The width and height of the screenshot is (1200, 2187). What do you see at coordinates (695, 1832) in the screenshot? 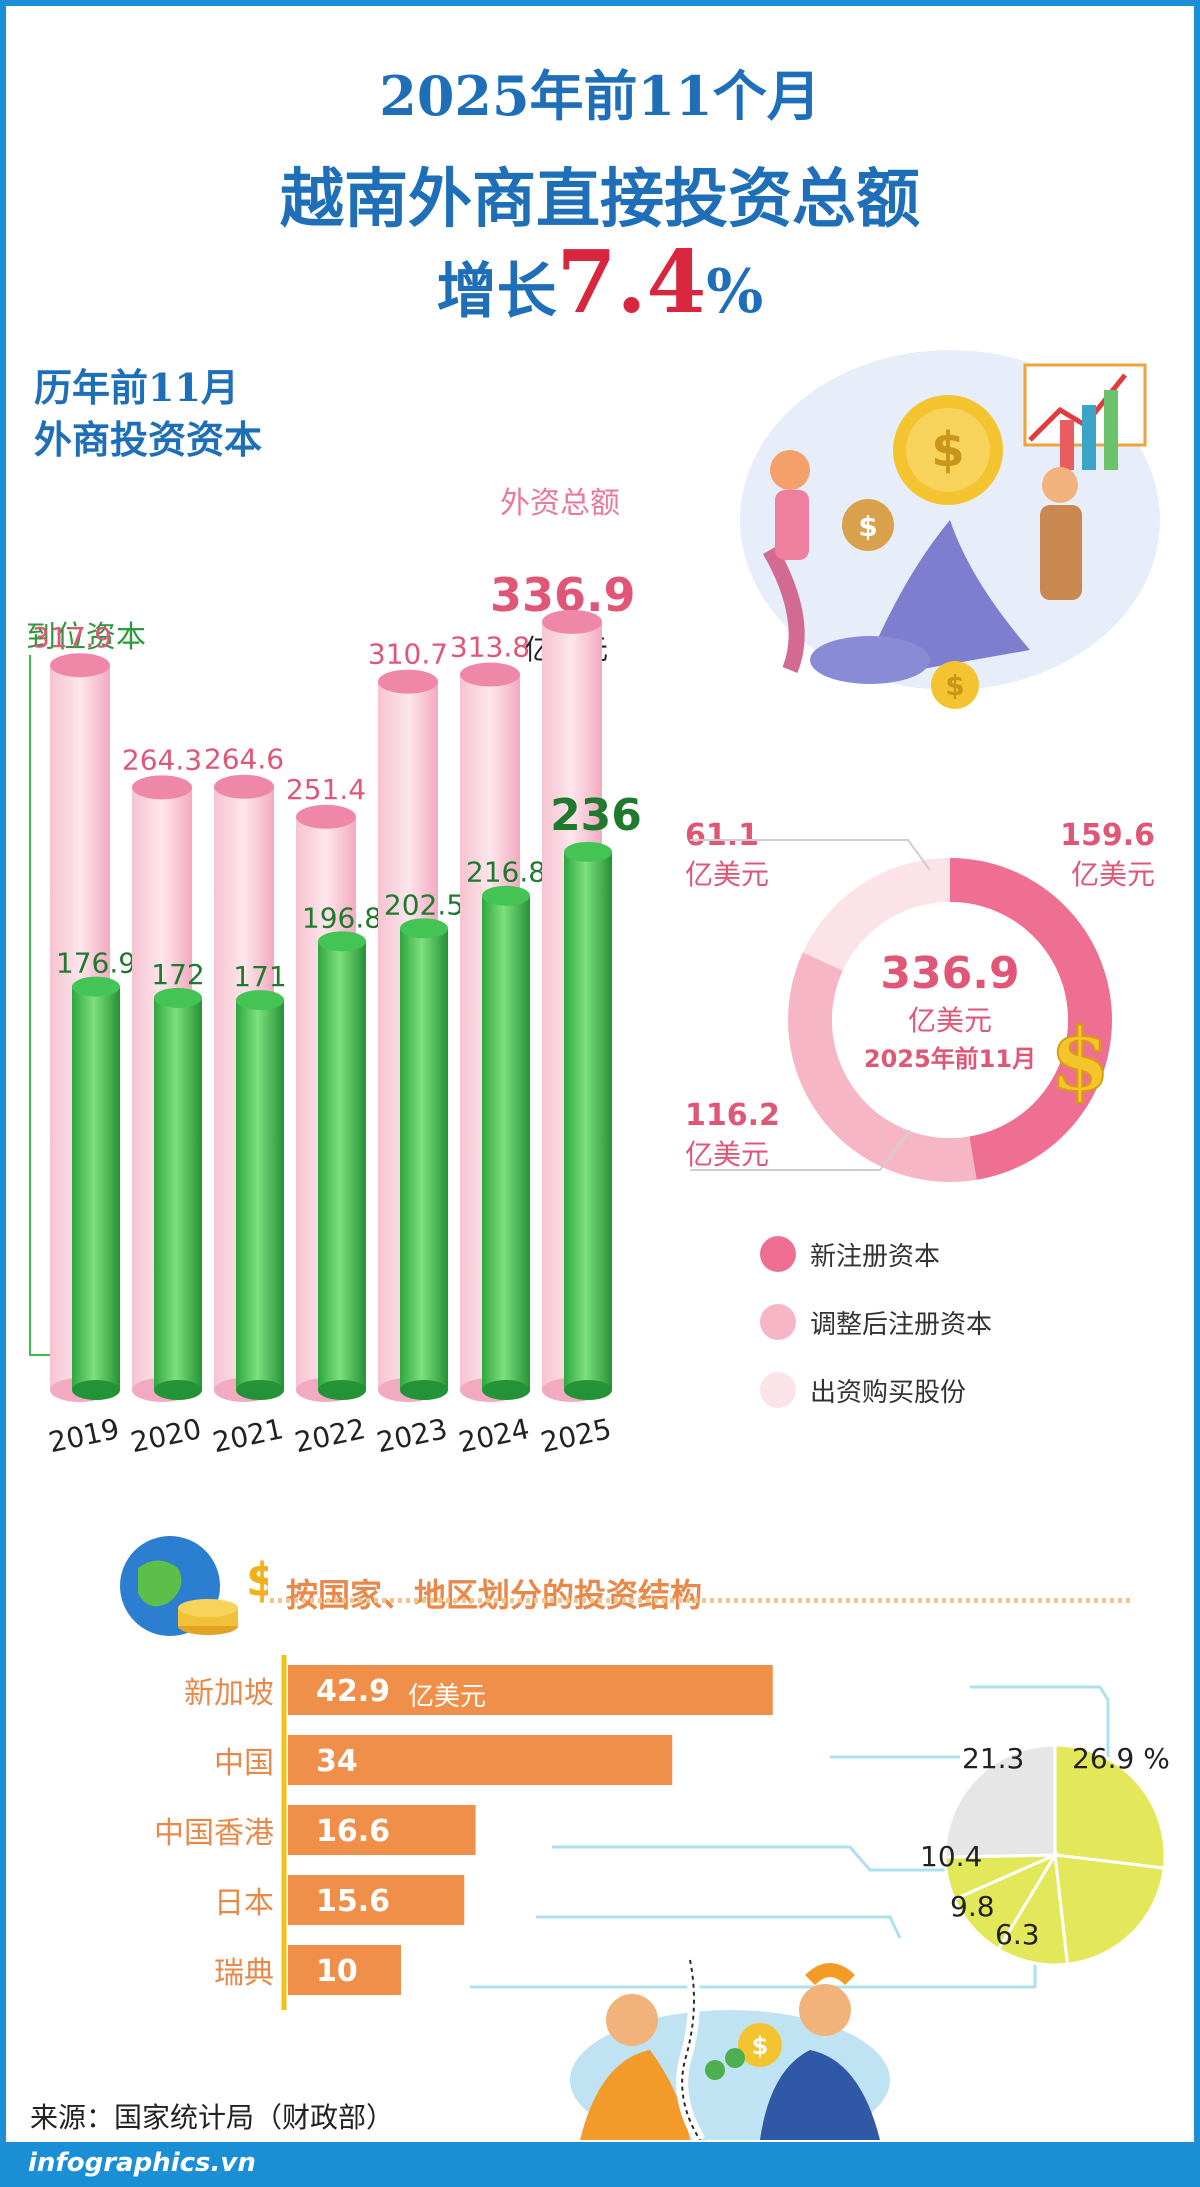
I see `country-bar-chart: 42.9 34 16.6 15.6 10` at bounding box center [695, 1832].